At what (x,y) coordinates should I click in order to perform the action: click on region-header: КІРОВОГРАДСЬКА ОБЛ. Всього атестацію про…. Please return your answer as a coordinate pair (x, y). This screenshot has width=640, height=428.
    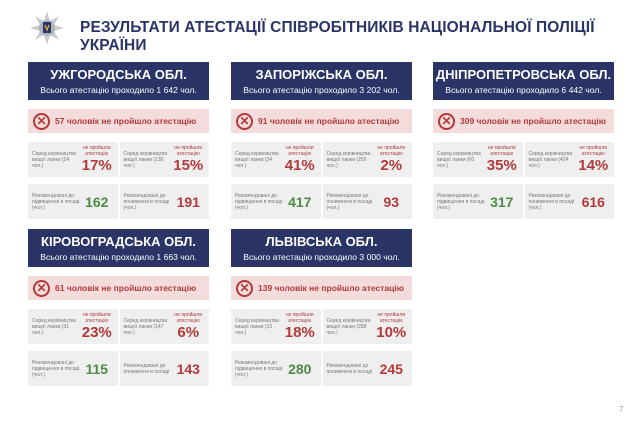
    Looking at the image, I should click on (118, 248).